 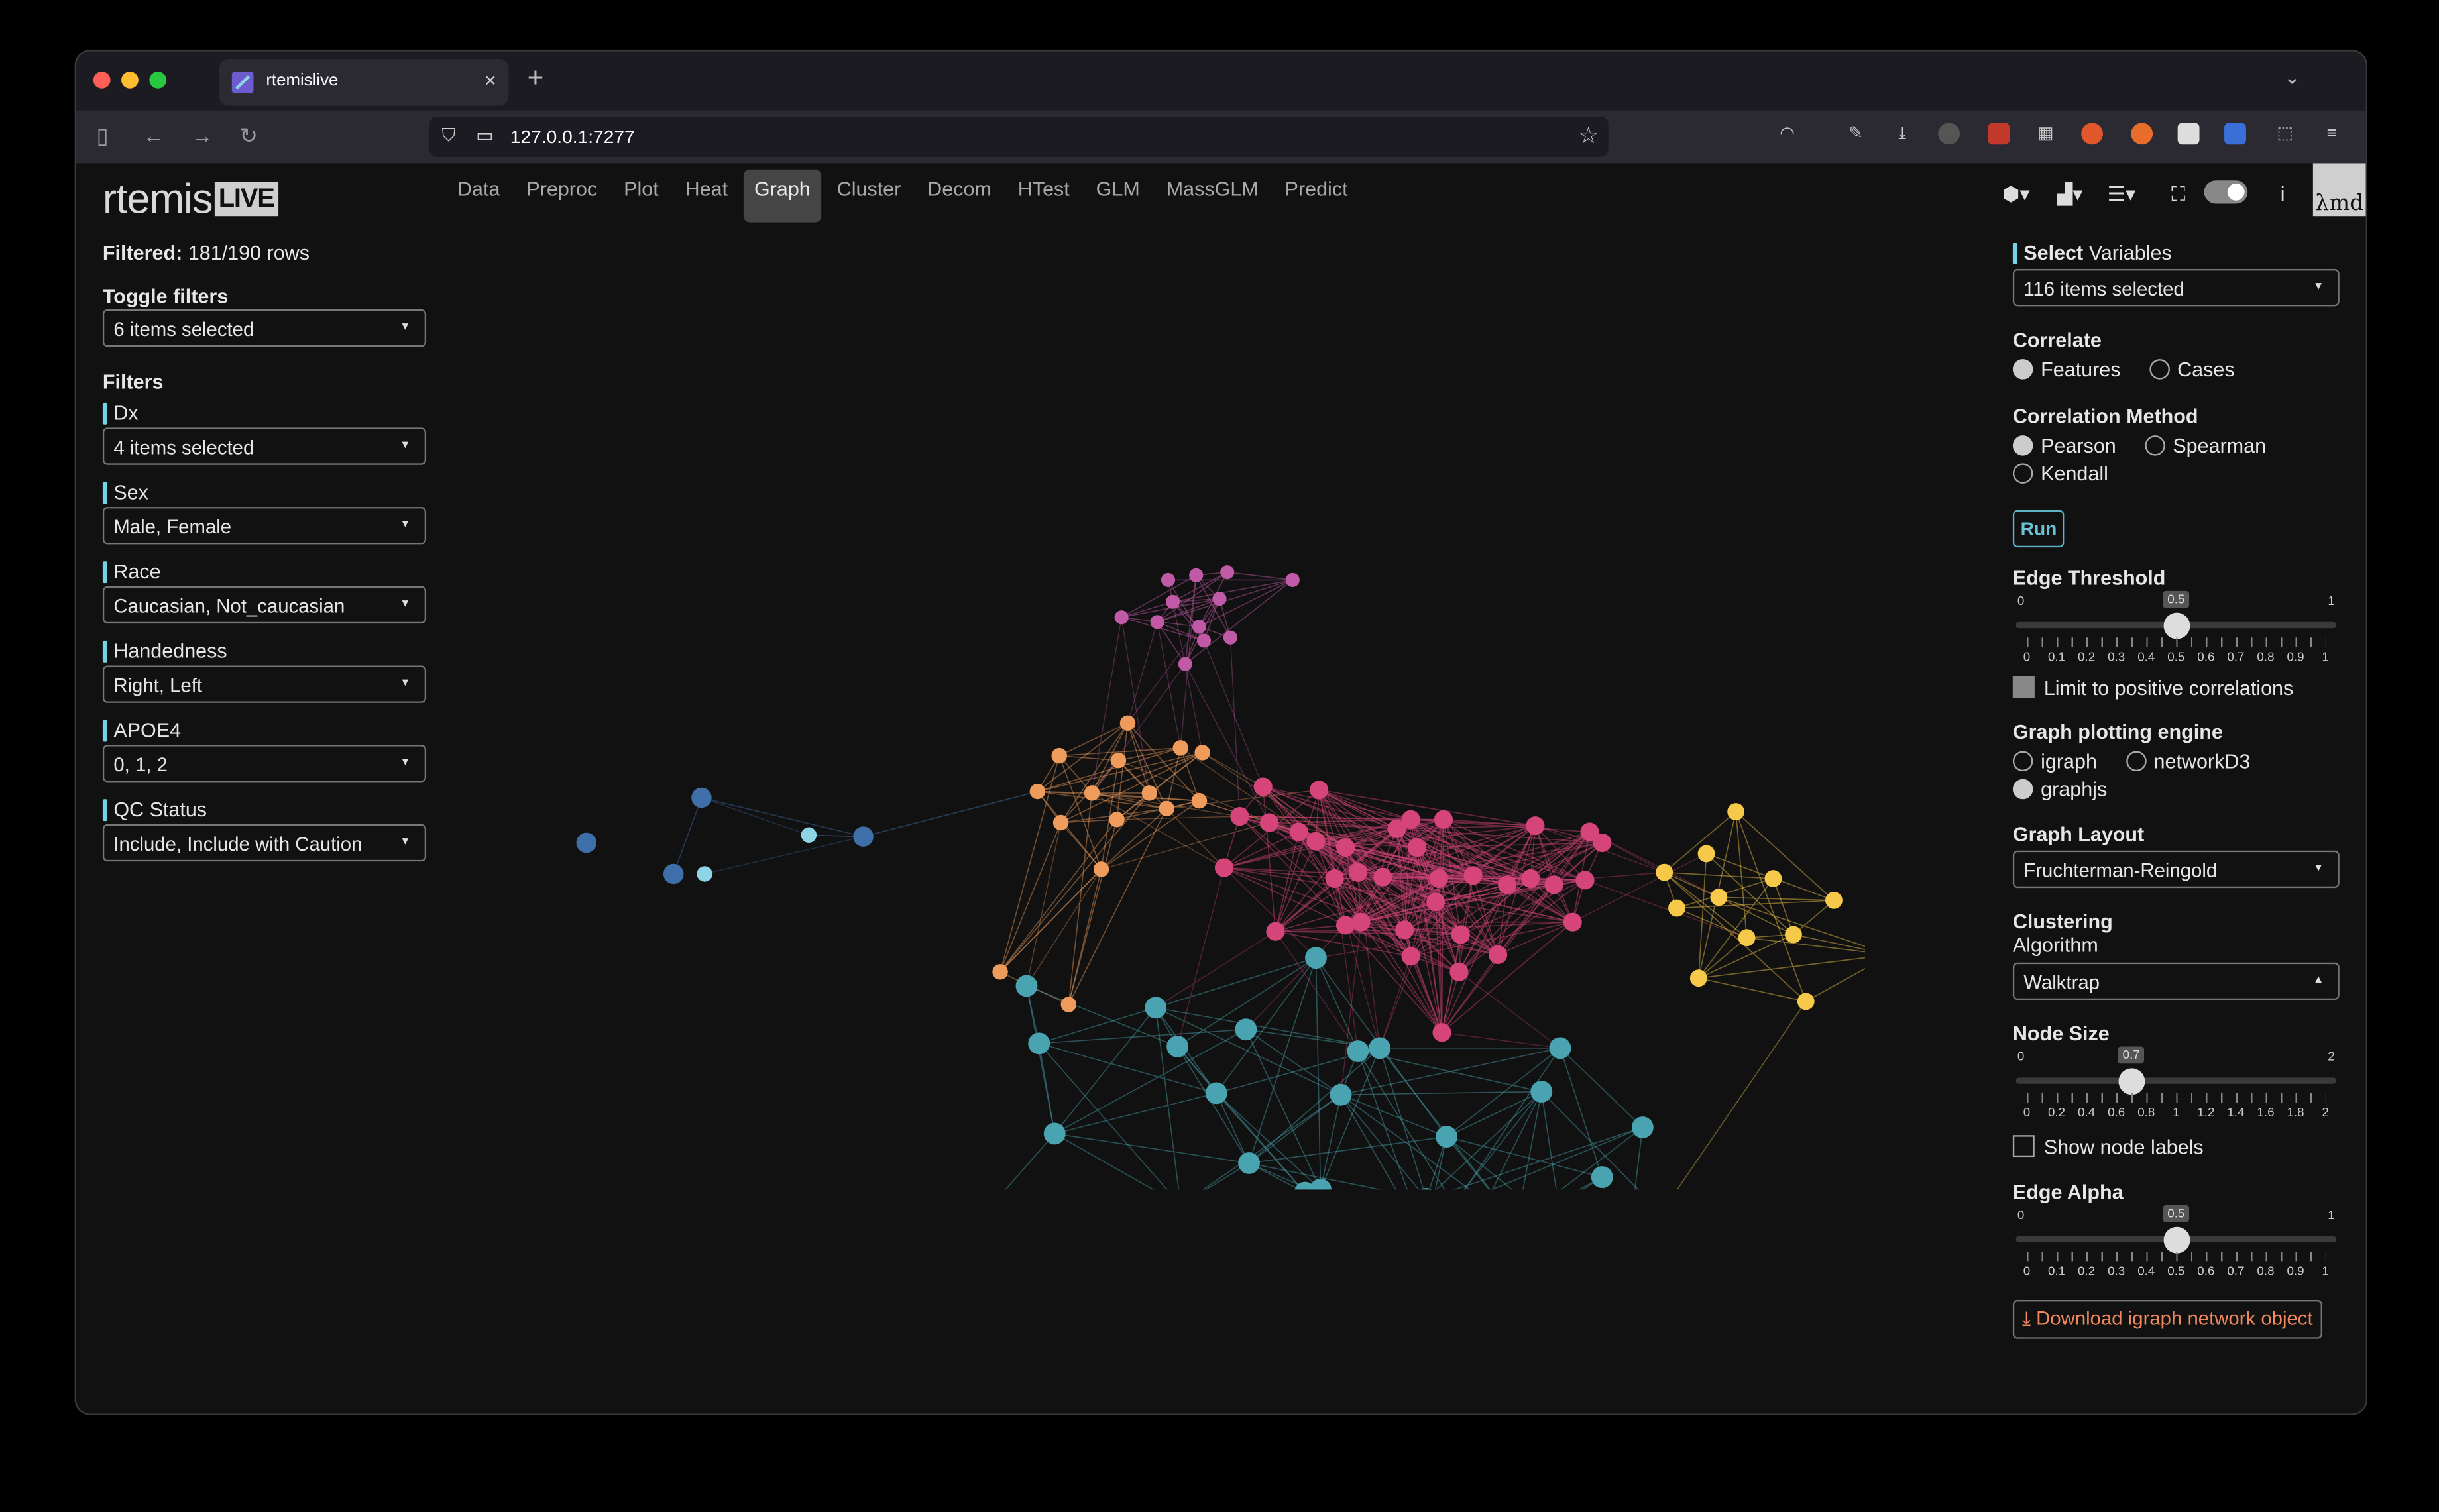 What do you see at coordinates (1118, 189) in the screenshot?
I see `nav-tab-glm: GLM` at bounding box center [1118, 189].